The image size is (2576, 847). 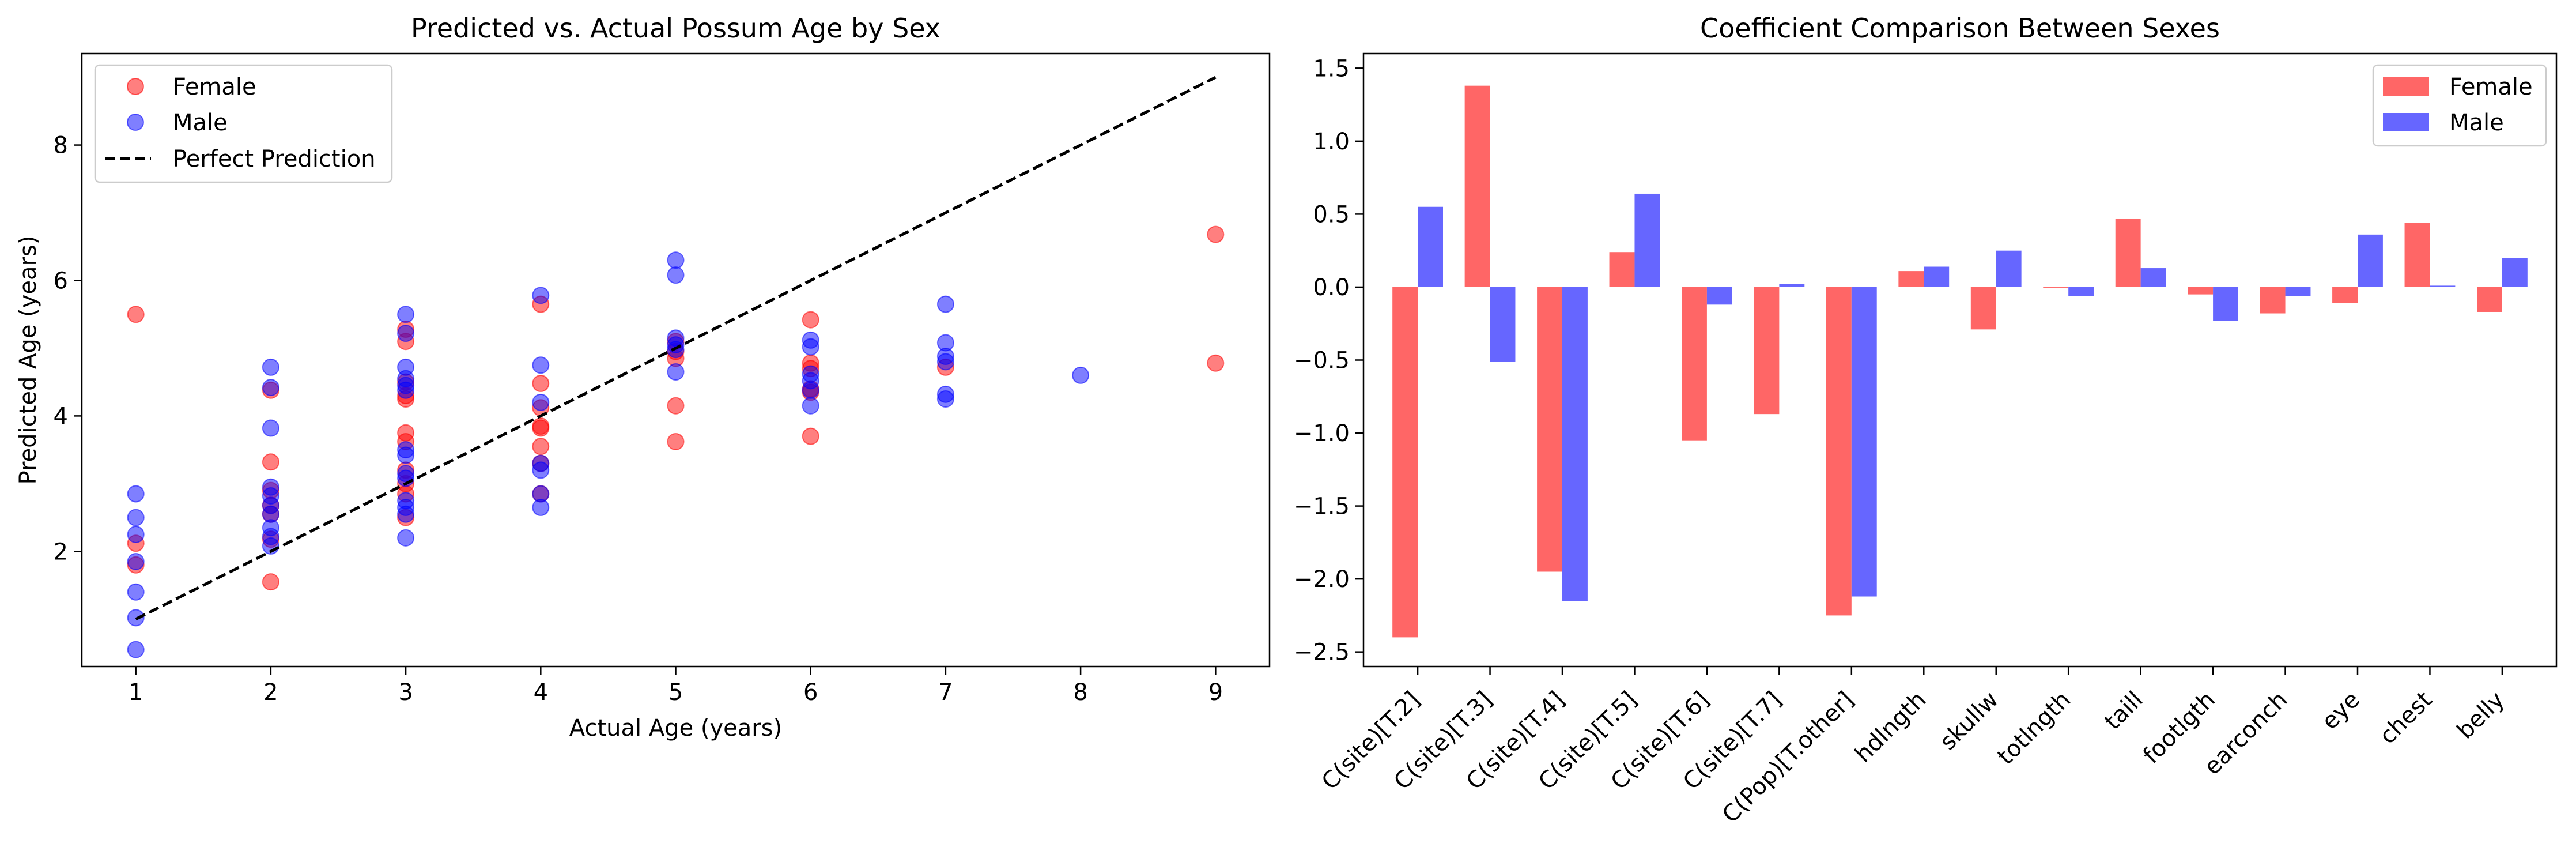 I want to click on x-tick-label: skullw, so click(x=1969, y=721).